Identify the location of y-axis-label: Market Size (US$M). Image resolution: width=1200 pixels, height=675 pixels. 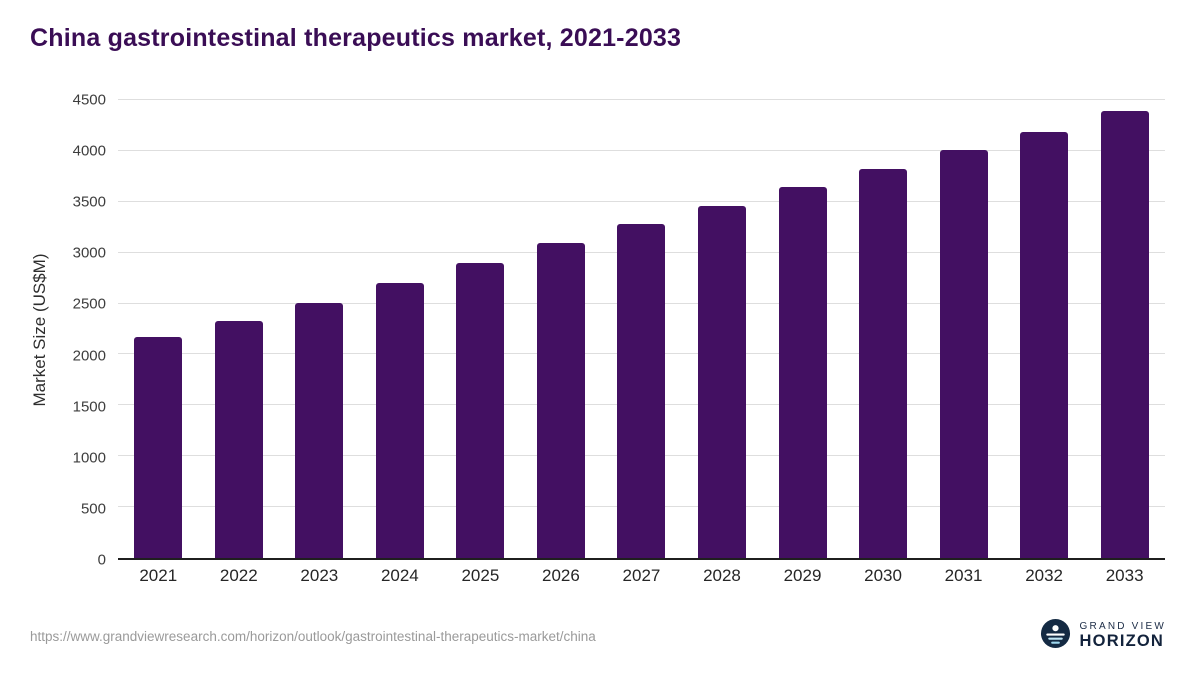
(39, 330).